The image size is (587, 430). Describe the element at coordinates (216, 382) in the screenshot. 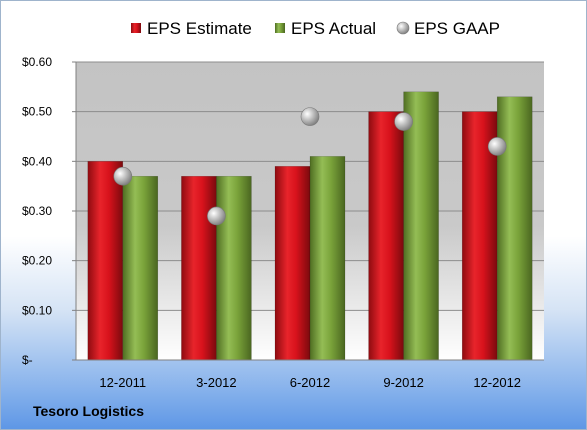

I see `x-tick-label: 3-2012` at that location.